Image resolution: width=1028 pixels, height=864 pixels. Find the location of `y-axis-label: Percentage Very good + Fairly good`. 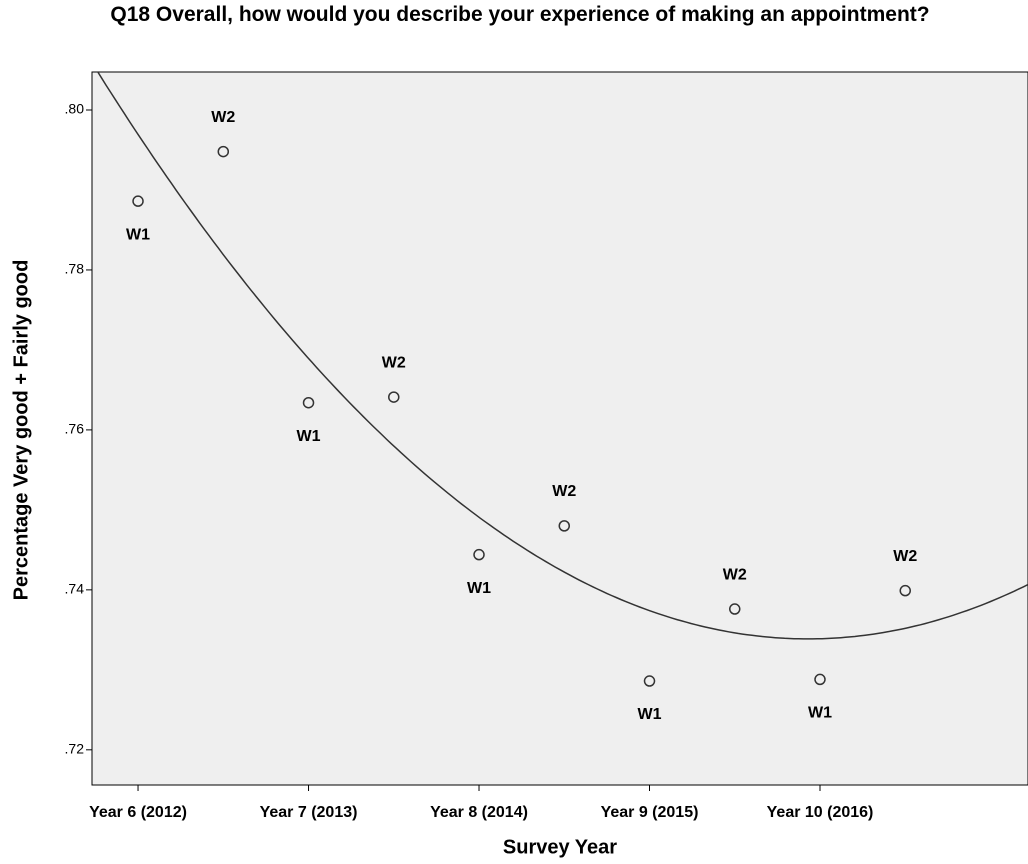

y-axis-label: Percentage Very good + Fairly good is located at coordinates (21, 430).